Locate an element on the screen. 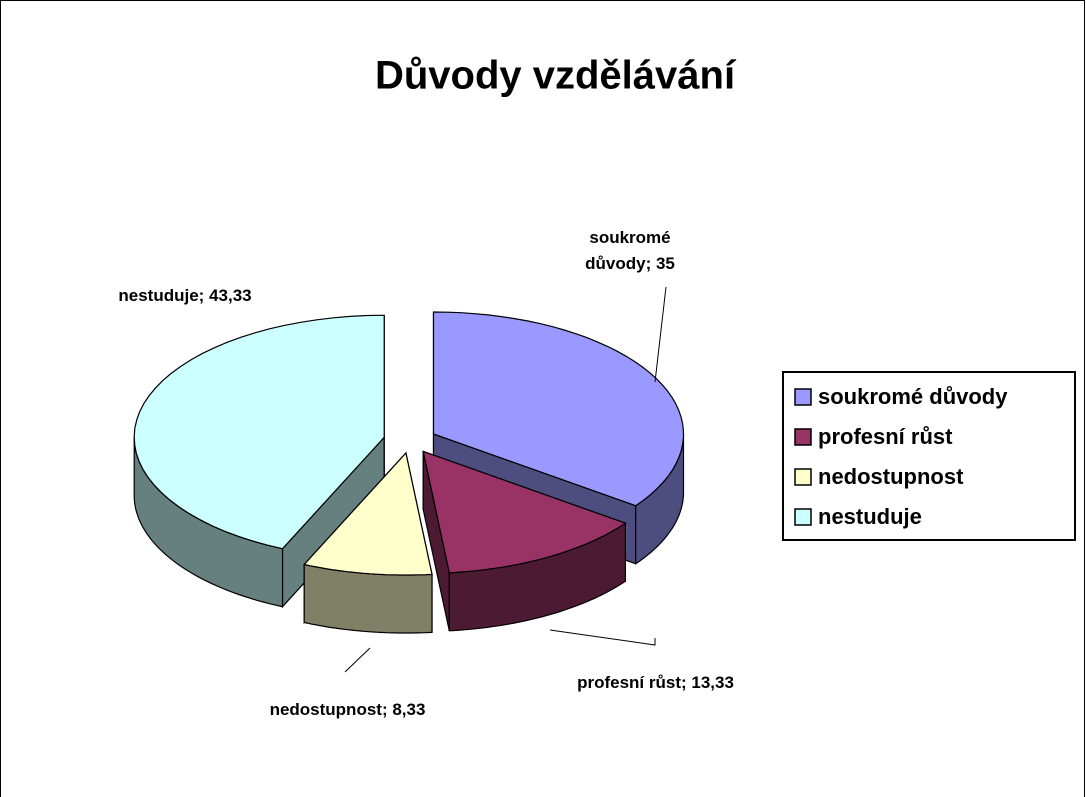 The height and width of the screenshot is (797, 1086). data-label-box: nestuduje; 43,33 is located at coordinates (185, 295).